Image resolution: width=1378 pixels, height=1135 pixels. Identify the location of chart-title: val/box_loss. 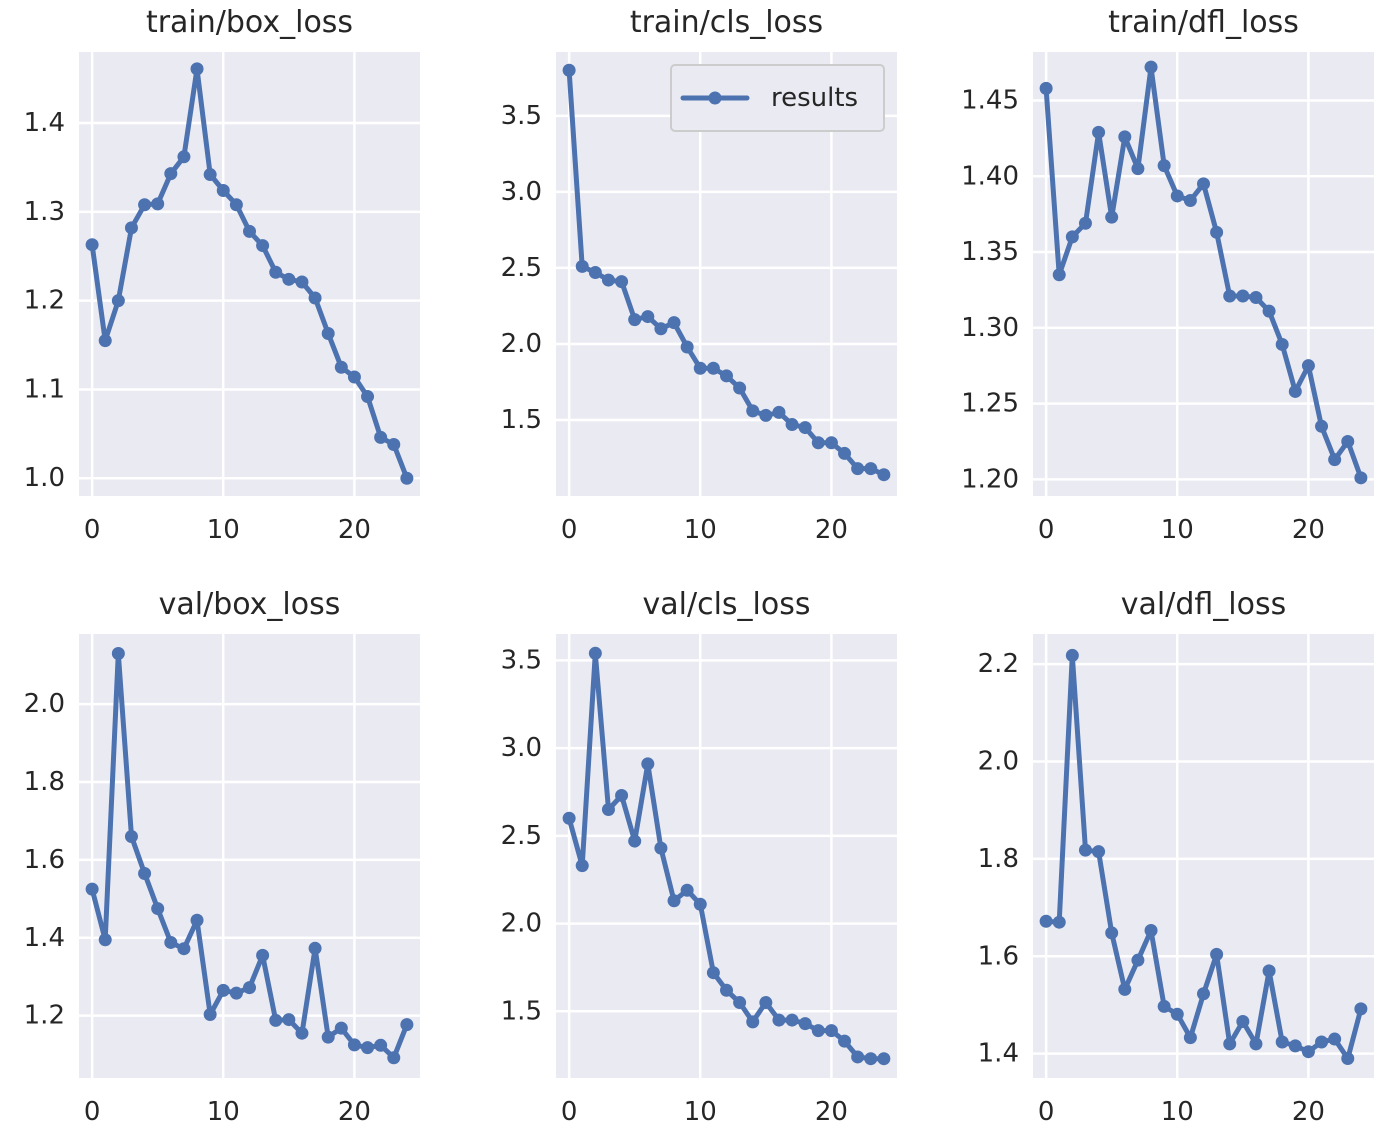
(250, 604).